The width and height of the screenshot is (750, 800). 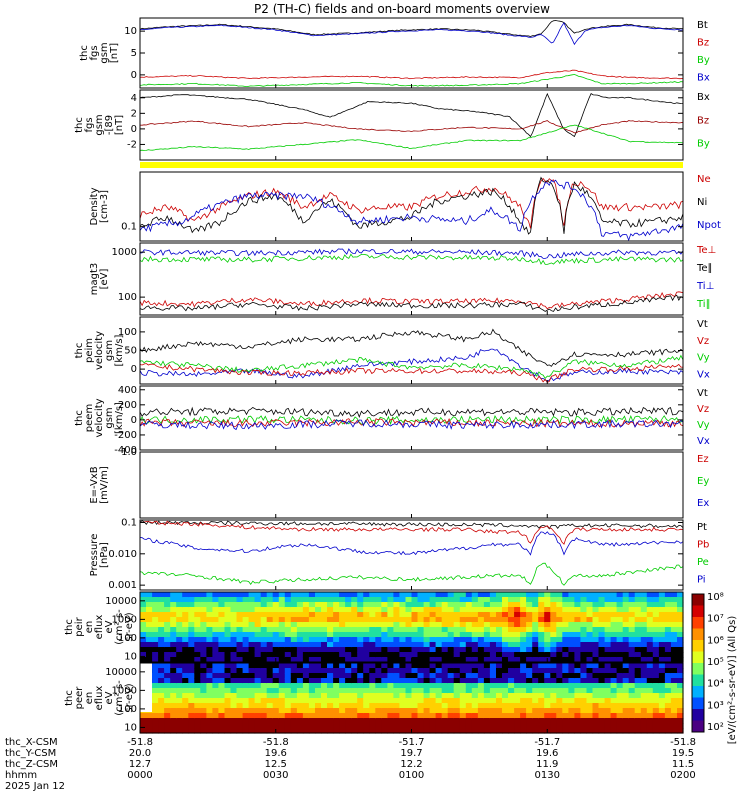 What do you see at coordinates (703, 60) in the screenshot?
I see `legend-By: By` at bounding box center [703, 60].